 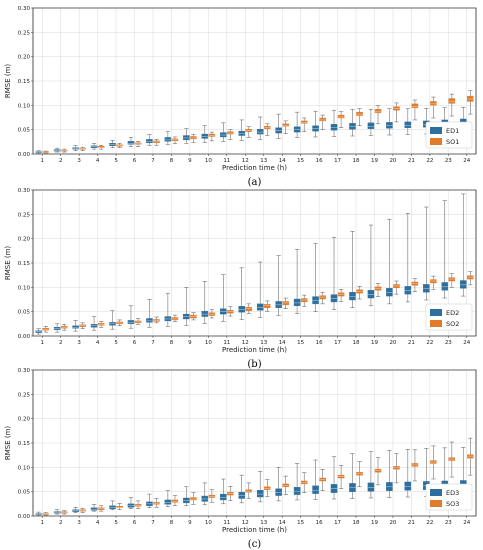 What do you see at coordinates (61, 161) in the screenshot?
I see `x-tick-label: 2` at bounding box center [61, 161].